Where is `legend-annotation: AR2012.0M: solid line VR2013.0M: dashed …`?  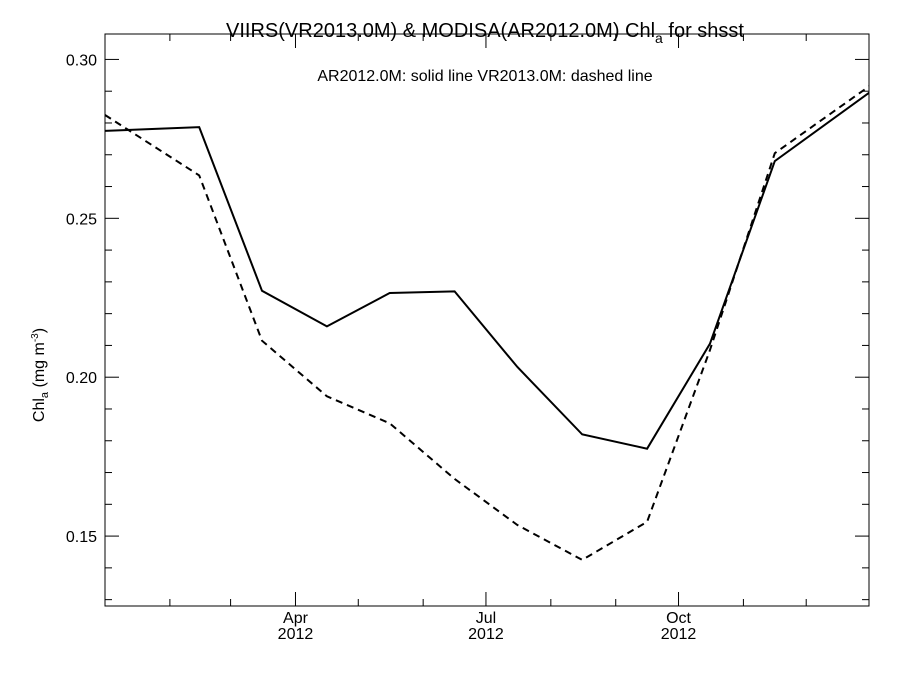 legend-annotation: AR2012.0M: solid line VR2013.0M: dashed … is located at coordinates (484, 76).